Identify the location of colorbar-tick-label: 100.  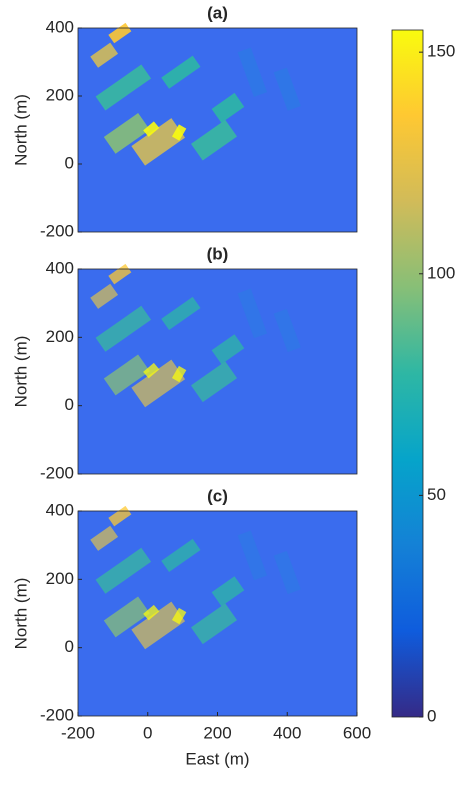
(441, 272).